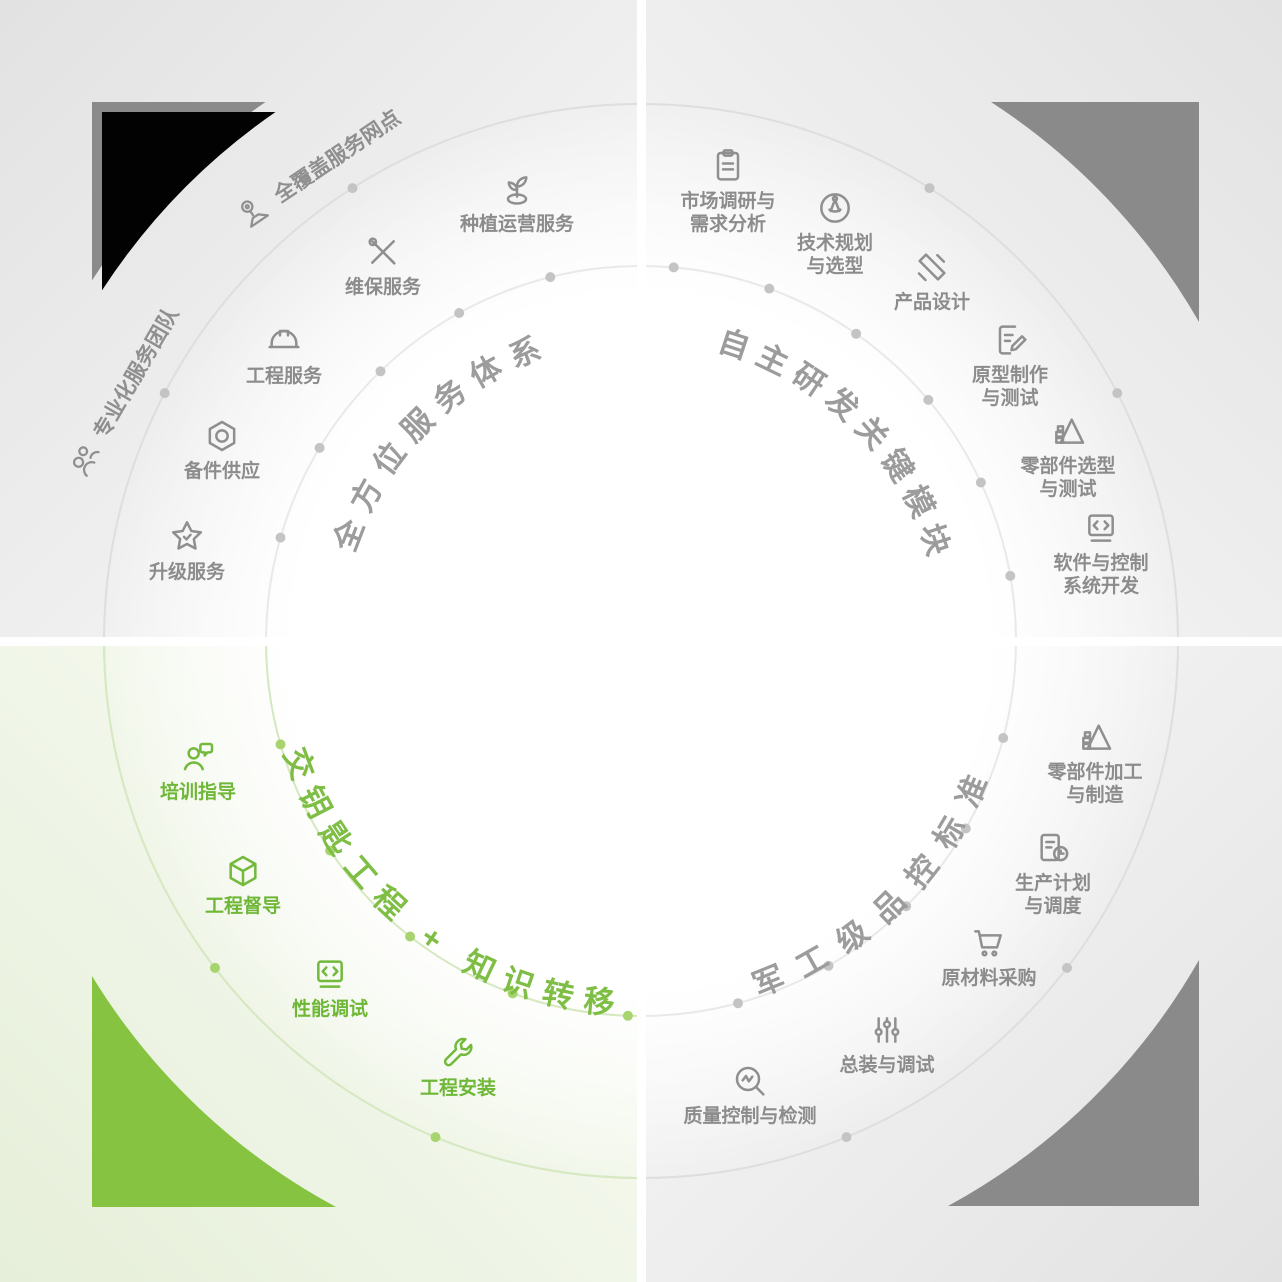 The height and width of the screenshot is (1282, 1282). Describe the element at coordinates (932, 267) in the screenshot. I see `pen-ruler-icon` at that location.